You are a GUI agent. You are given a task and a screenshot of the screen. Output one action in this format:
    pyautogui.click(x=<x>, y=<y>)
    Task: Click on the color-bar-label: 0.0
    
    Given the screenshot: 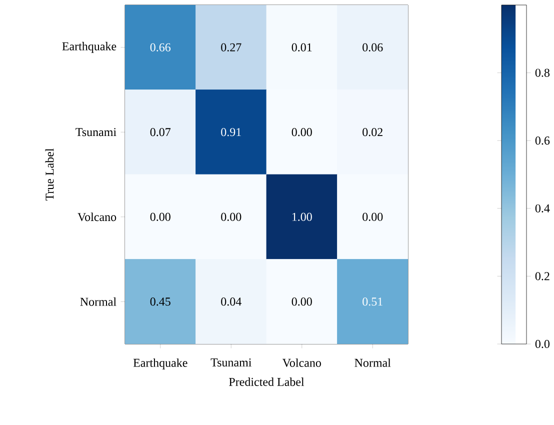 What is the action you would take?
    pyautogui.click(x=542, y=344)
    